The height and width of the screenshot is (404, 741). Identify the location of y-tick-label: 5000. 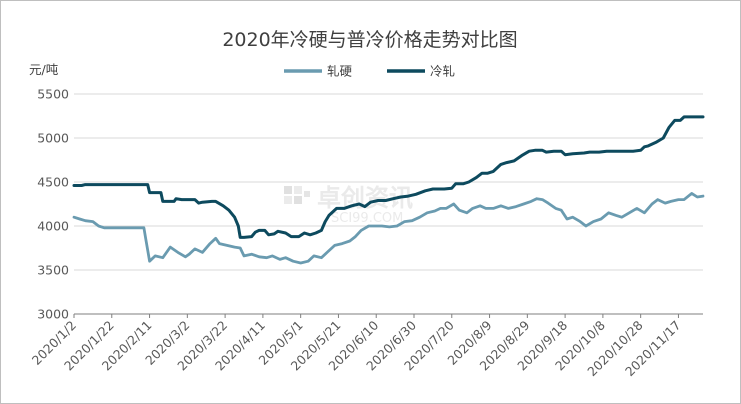
(53, 138).